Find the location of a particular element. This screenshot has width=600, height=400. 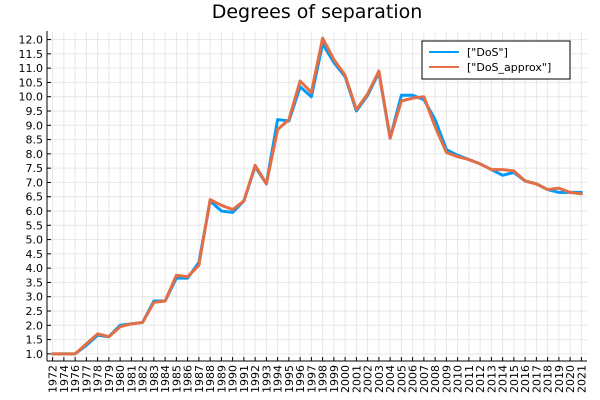

y-tick-label: 3.0 is located at coordinates (35, 297).